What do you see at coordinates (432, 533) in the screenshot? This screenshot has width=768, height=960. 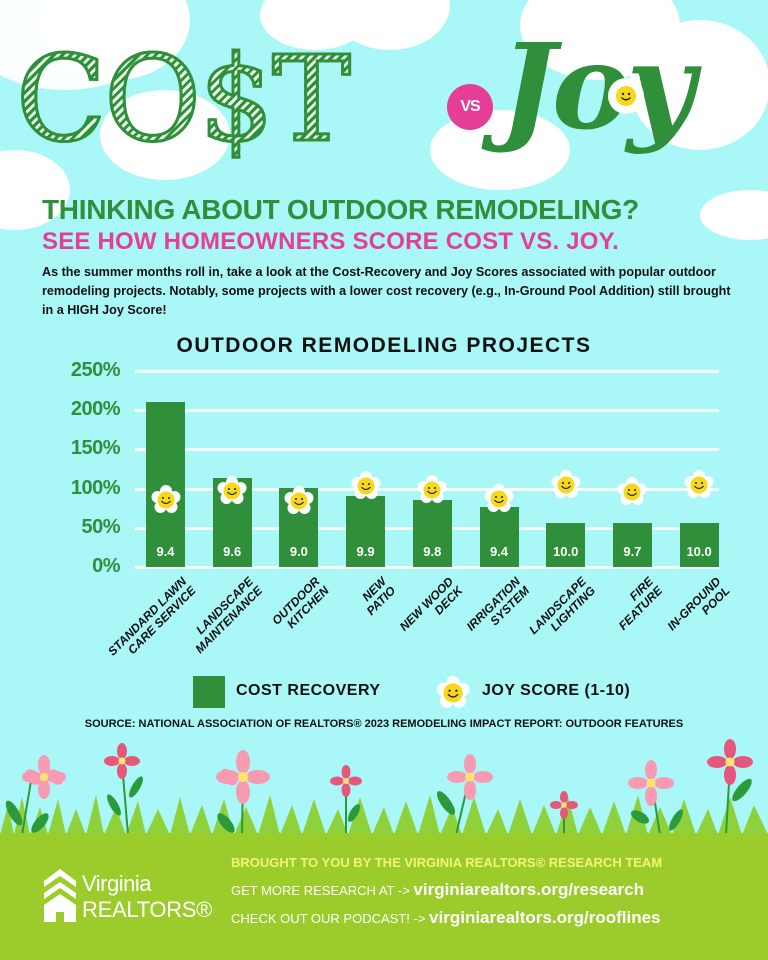 I see `bar-new-wood-deck: 9.8` at bounding box center [432, 533].